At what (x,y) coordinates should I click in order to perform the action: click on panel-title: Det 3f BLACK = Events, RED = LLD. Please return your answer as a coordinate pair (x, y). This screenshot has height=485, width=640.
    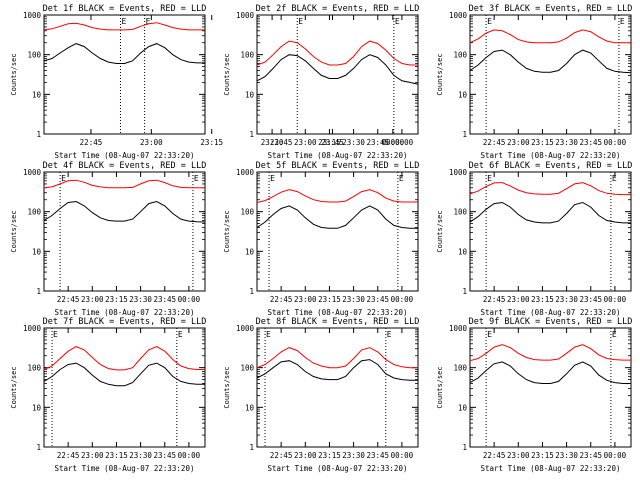
    Looking at the image, I should click on (551, 9).